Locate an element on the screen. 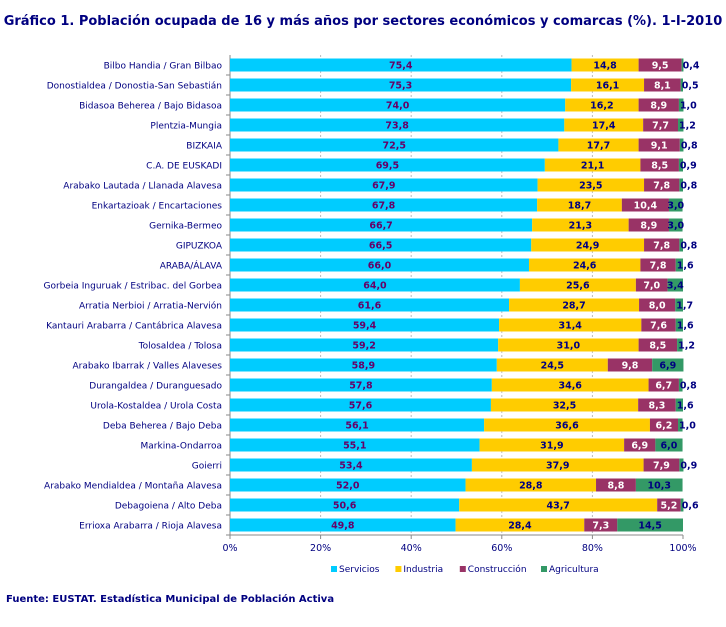 The width and height of the screenshot is (726, 627). data-label: 0,6 is located at coordinates (690, 506).